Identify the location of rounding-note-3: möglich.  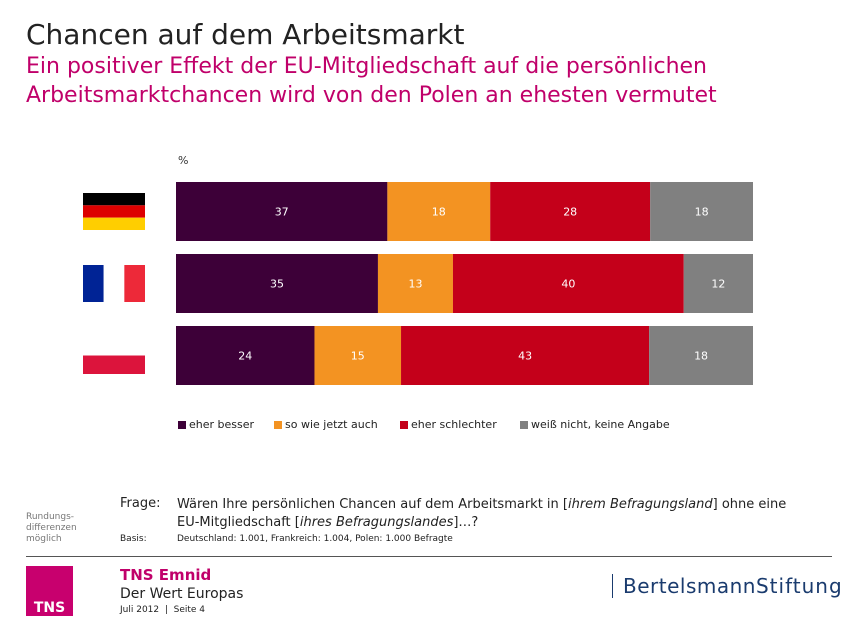
(44, 539).